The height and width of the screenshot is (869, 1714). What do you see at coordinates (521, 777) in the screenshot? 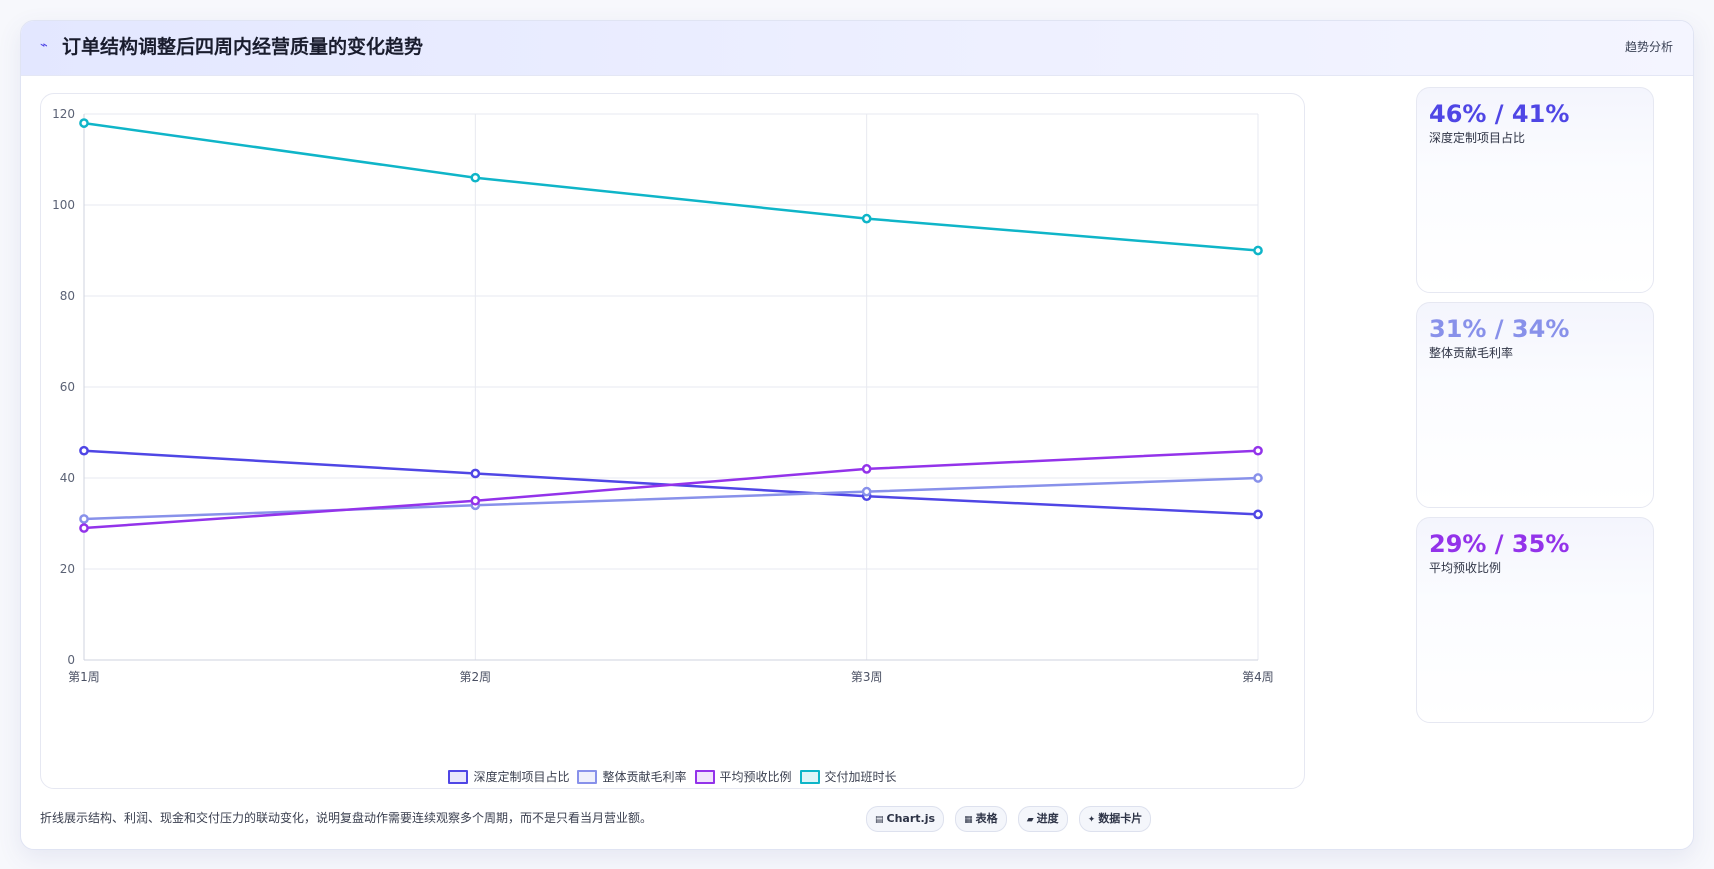
I see `legend-label: 深度定制项目占比` at bounding box center [521, 777].